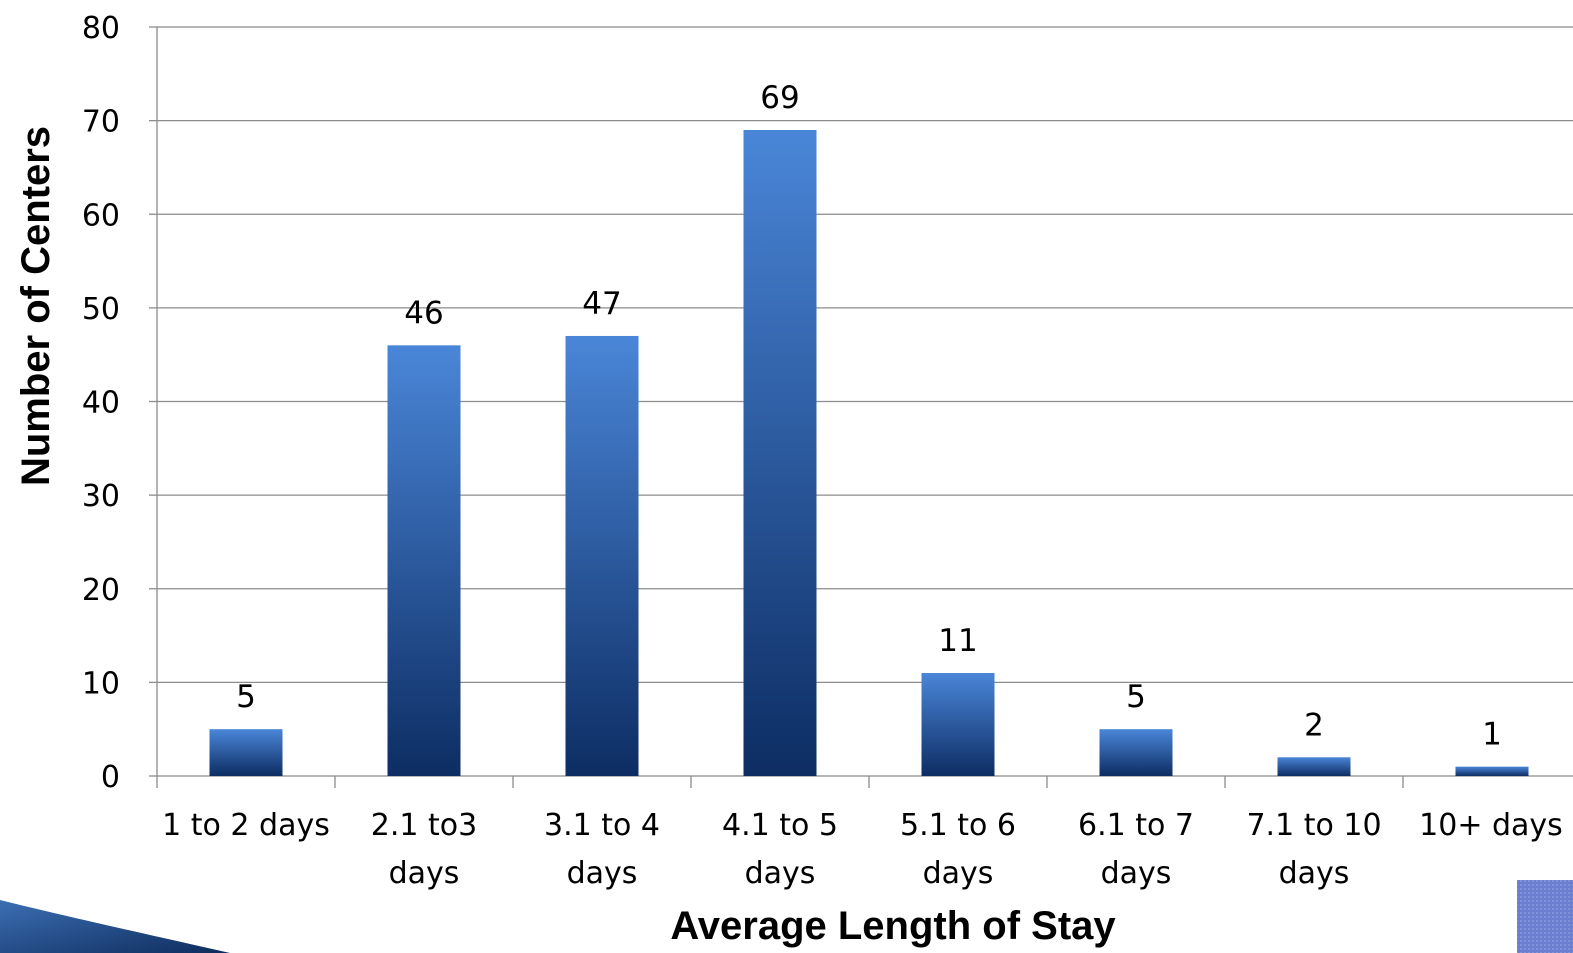 Image resolution: width=1573 pixels, height=953 pixels. I want to click on corner-swoosh-decoration, so click(115, 926).